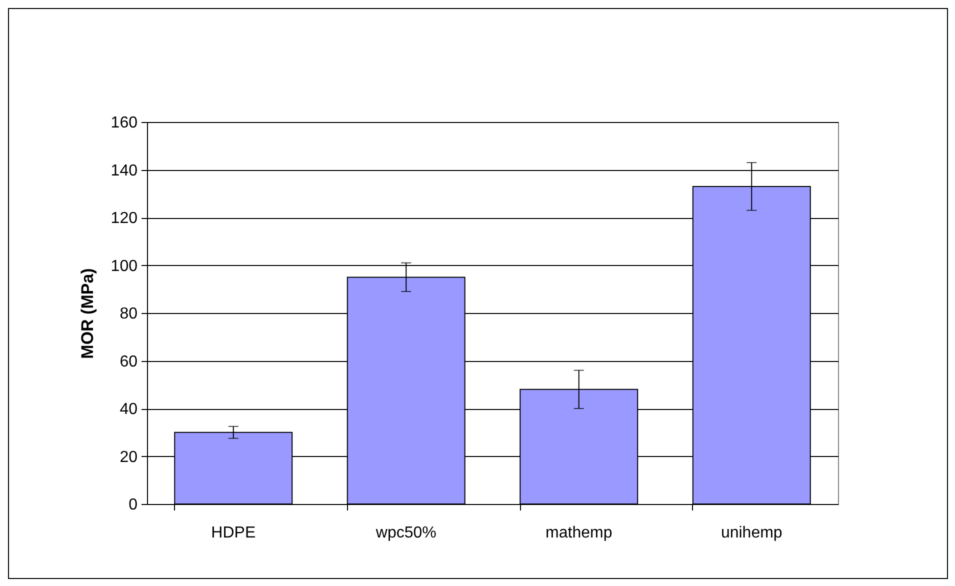 The height and width of the screenshot is (586, 955). Describe the element at coordinates (129, 361) in the screenshot. I see `y-tick-label: 60` at that location.